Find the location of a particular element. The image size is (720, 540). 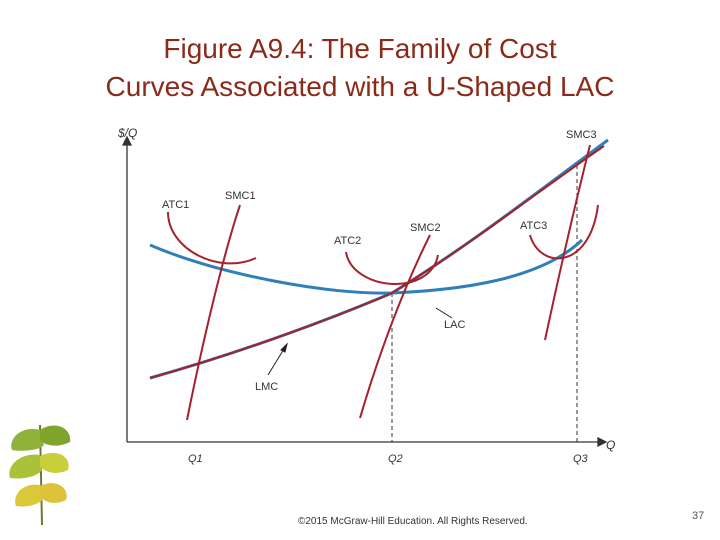

dashed-guides is located at coordinates (484, 303).